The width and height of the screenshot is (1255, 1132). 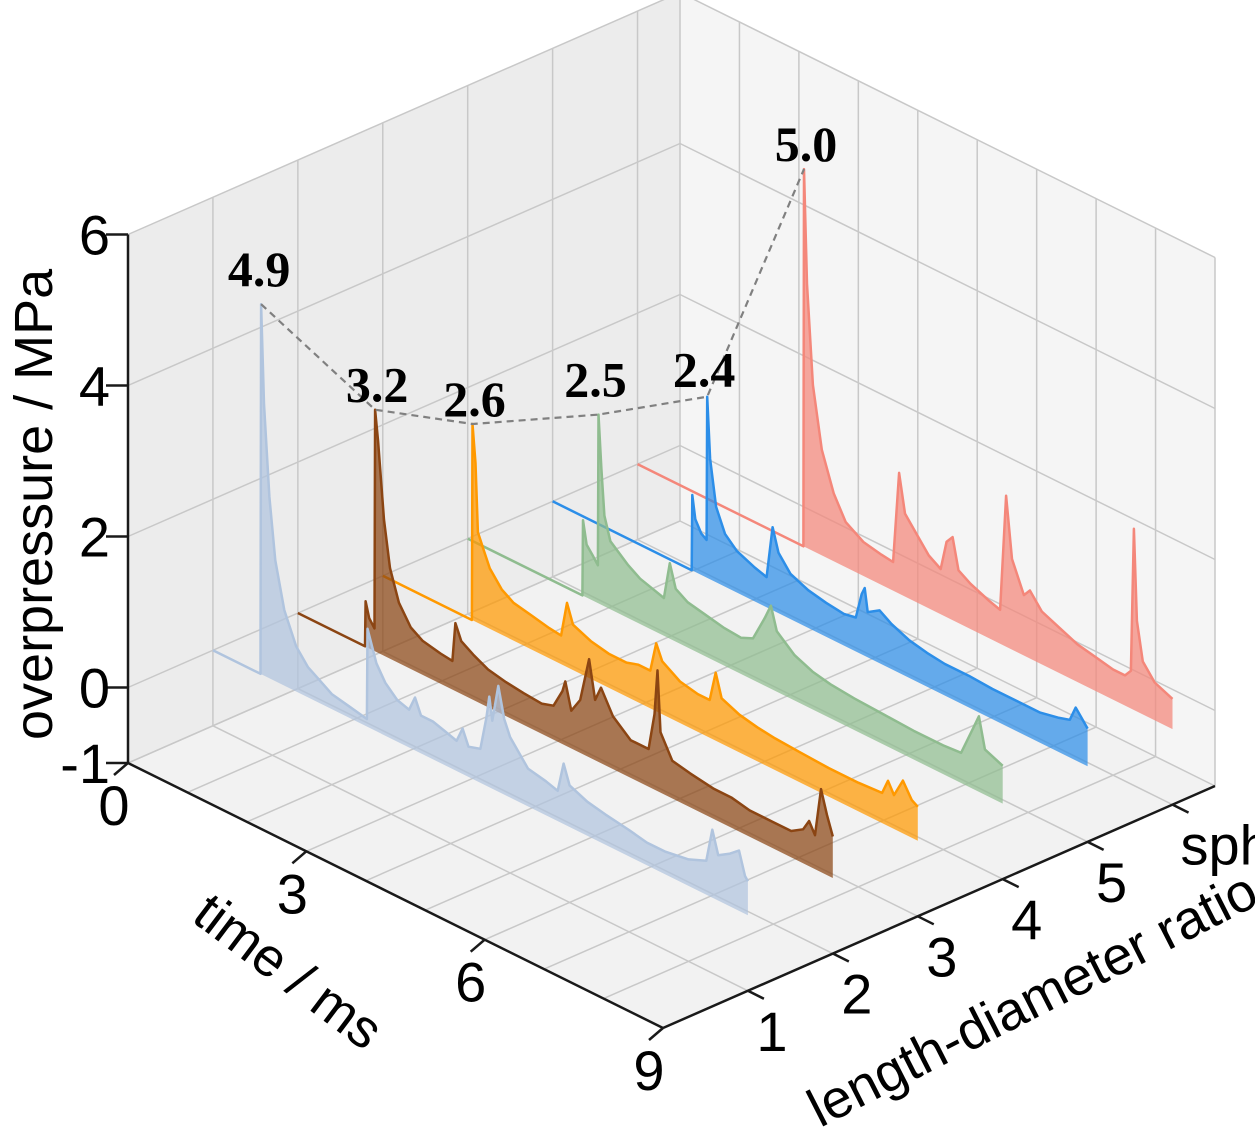 I want to click on peak-connector, so click(x=533, y=297).